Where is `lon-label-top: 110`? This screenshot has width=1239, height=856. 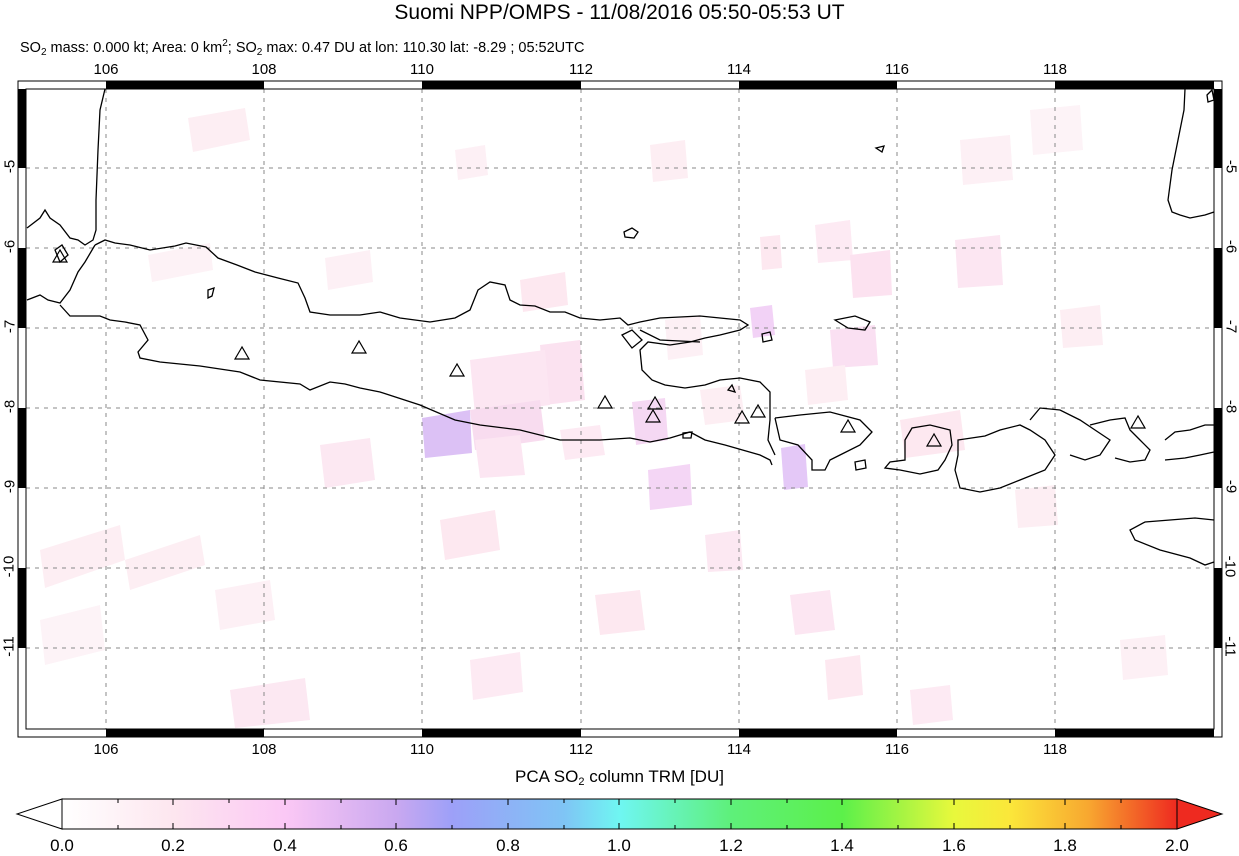 lon-label-top: 110 is located at coordinates (422, 69).